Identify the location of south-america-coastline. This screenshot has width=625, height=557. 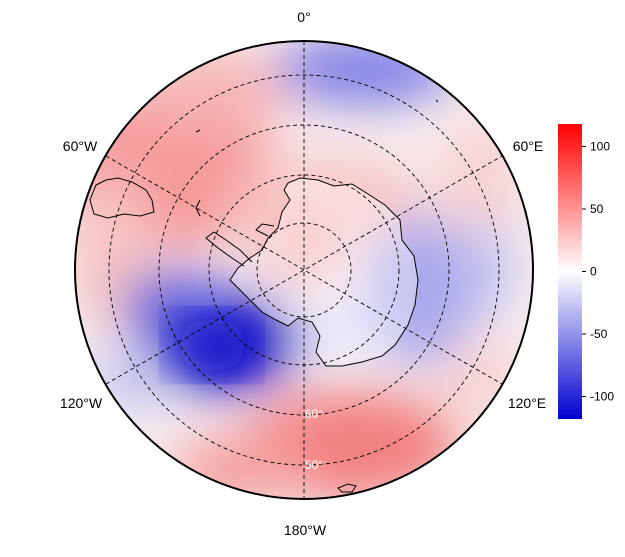
(122, 198).